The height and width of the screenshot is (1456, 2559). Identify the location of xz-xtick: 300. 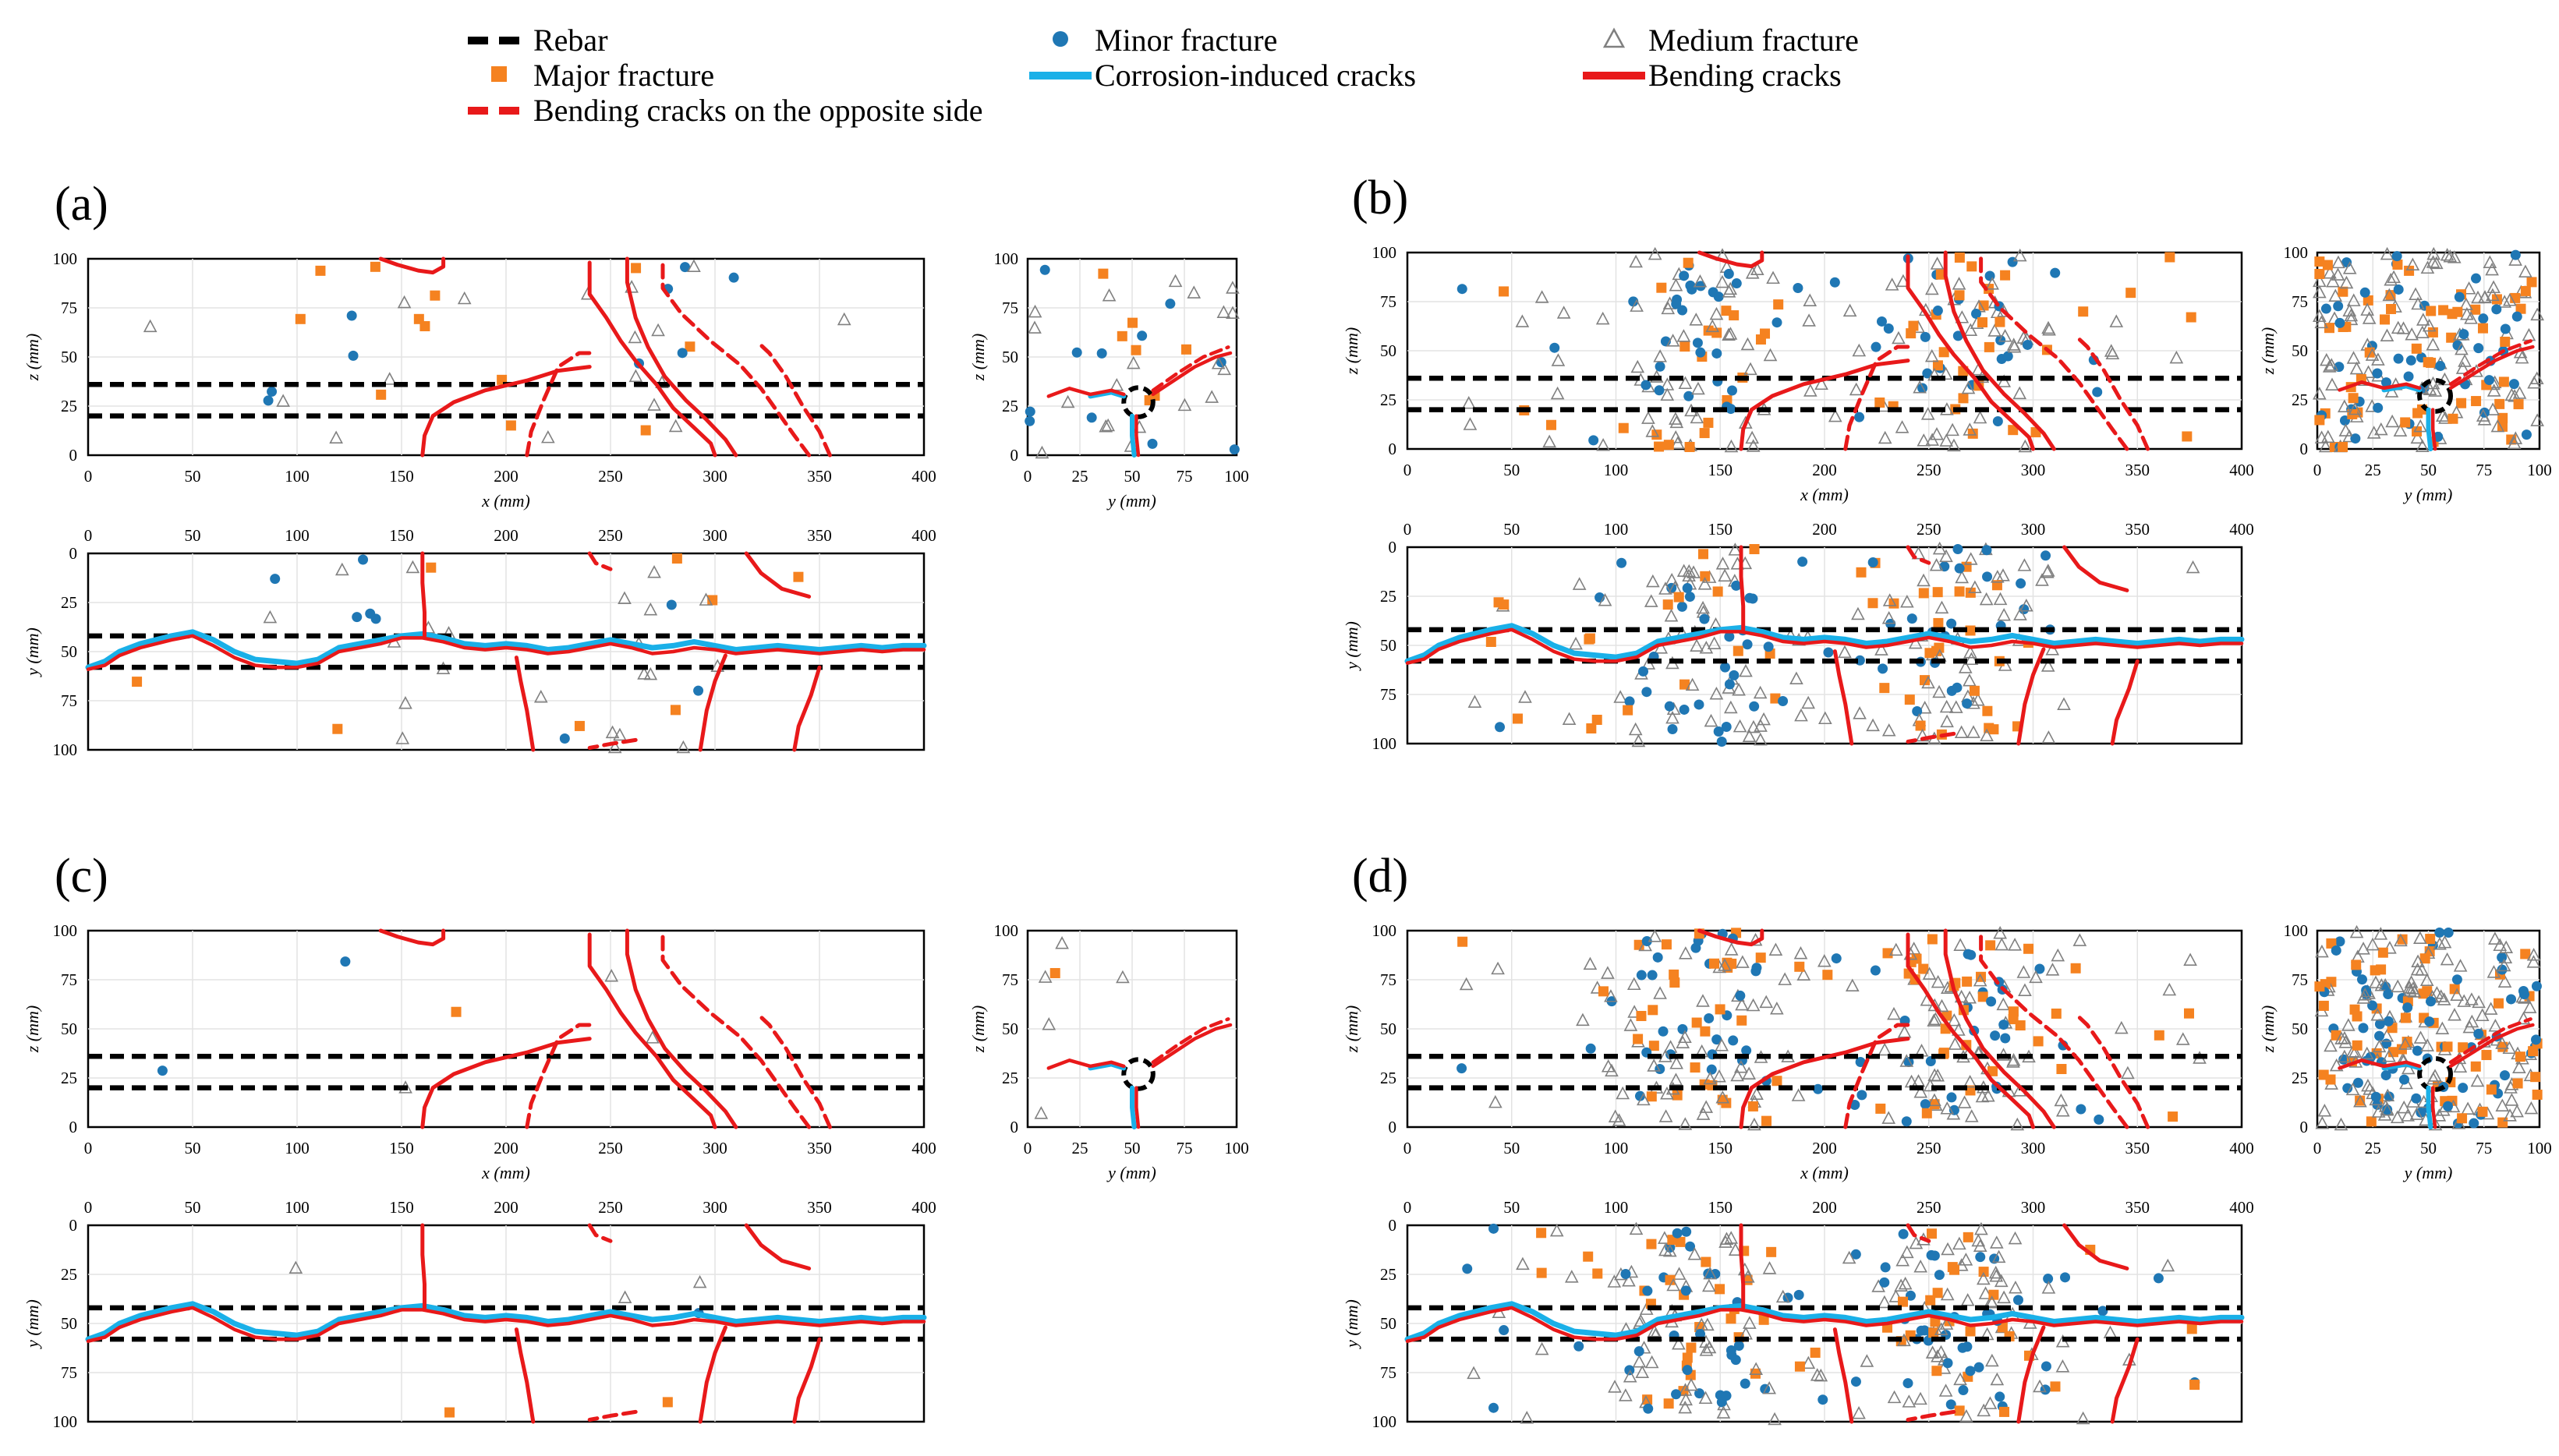
(715, 476).